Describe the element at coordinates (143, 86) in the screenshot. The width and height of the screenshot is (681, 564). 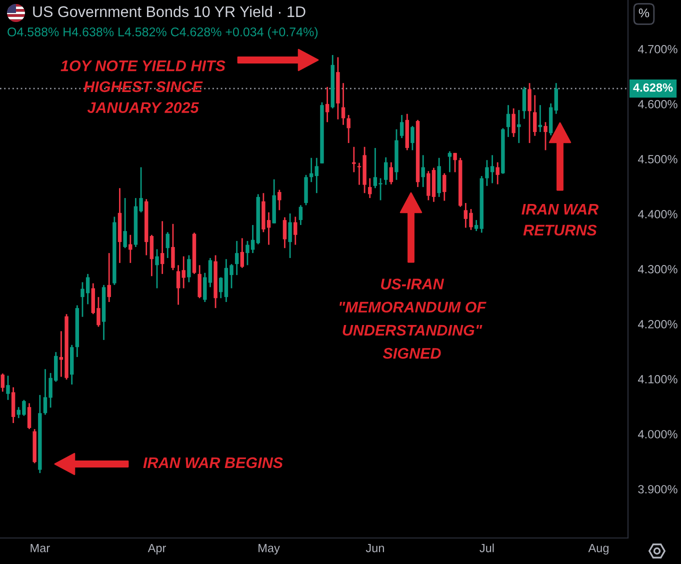
I see `annotation: 1OY NOTE YIELD HITS HIGHEST SINCE JANUARY 2025` at that location.